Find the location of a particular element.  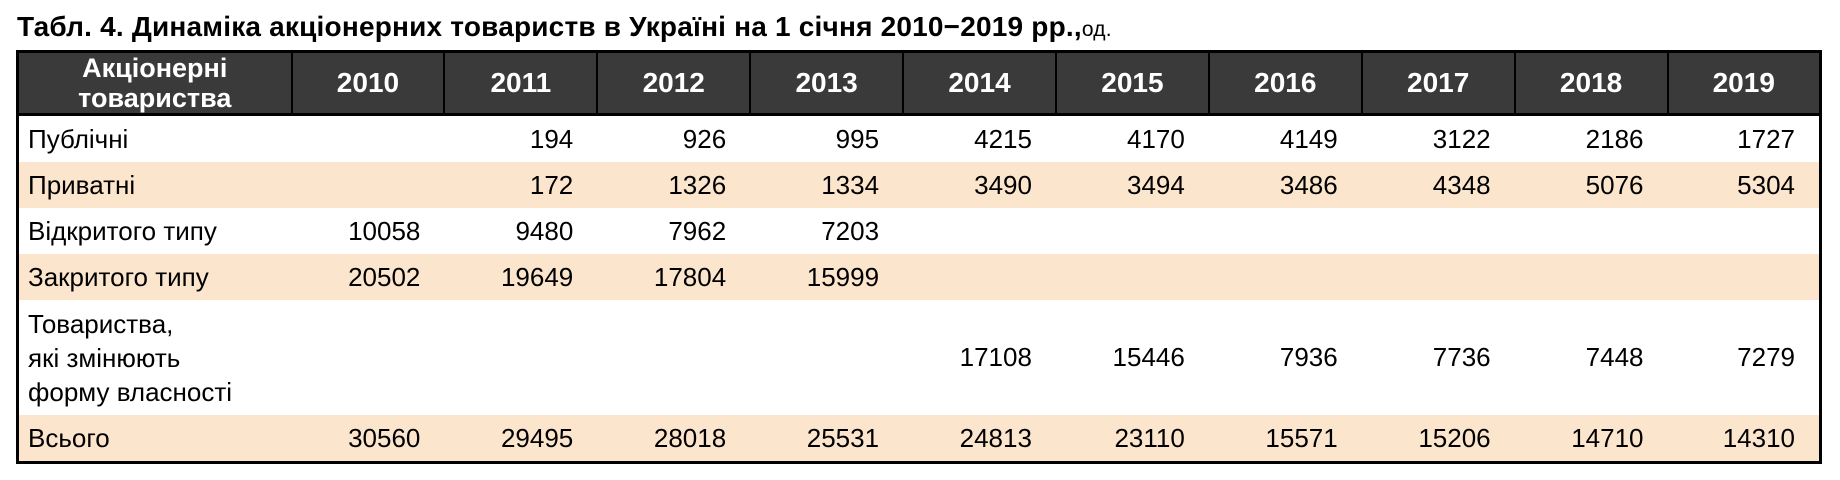

value-cell: 7279 is located at coordinates (1744, 358).